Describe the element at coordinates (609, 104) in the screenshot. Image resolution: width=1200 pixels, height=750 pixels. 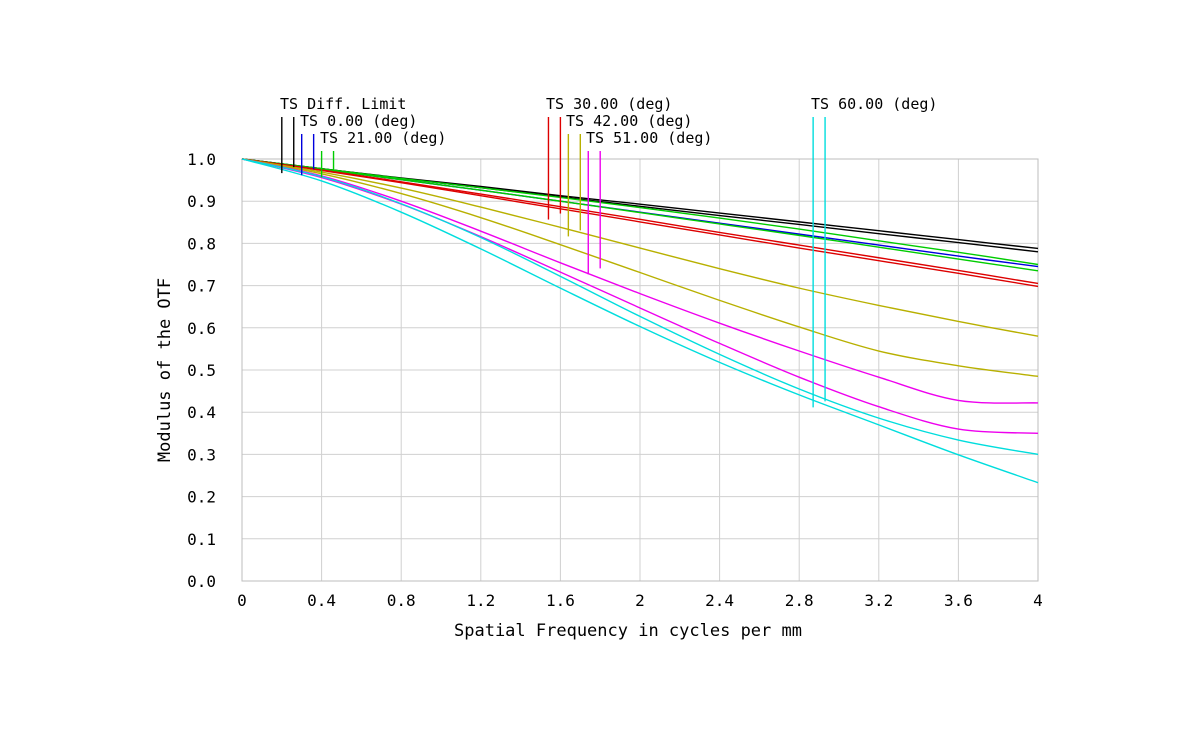
I see `legend-label: TS 30.00 (deg)` at that location.